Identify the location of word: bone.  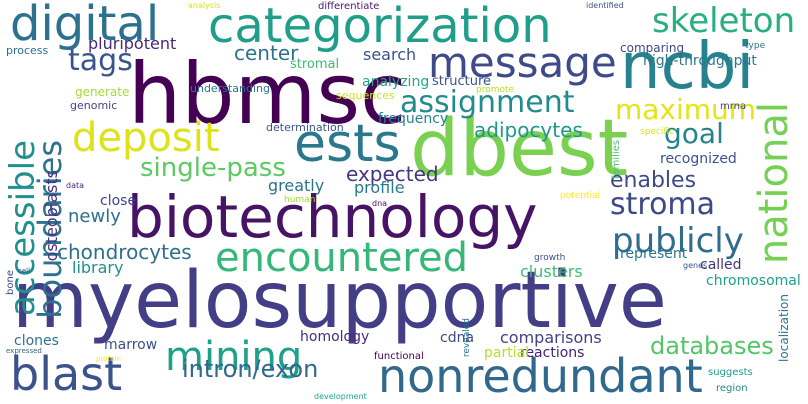
(10, 282).